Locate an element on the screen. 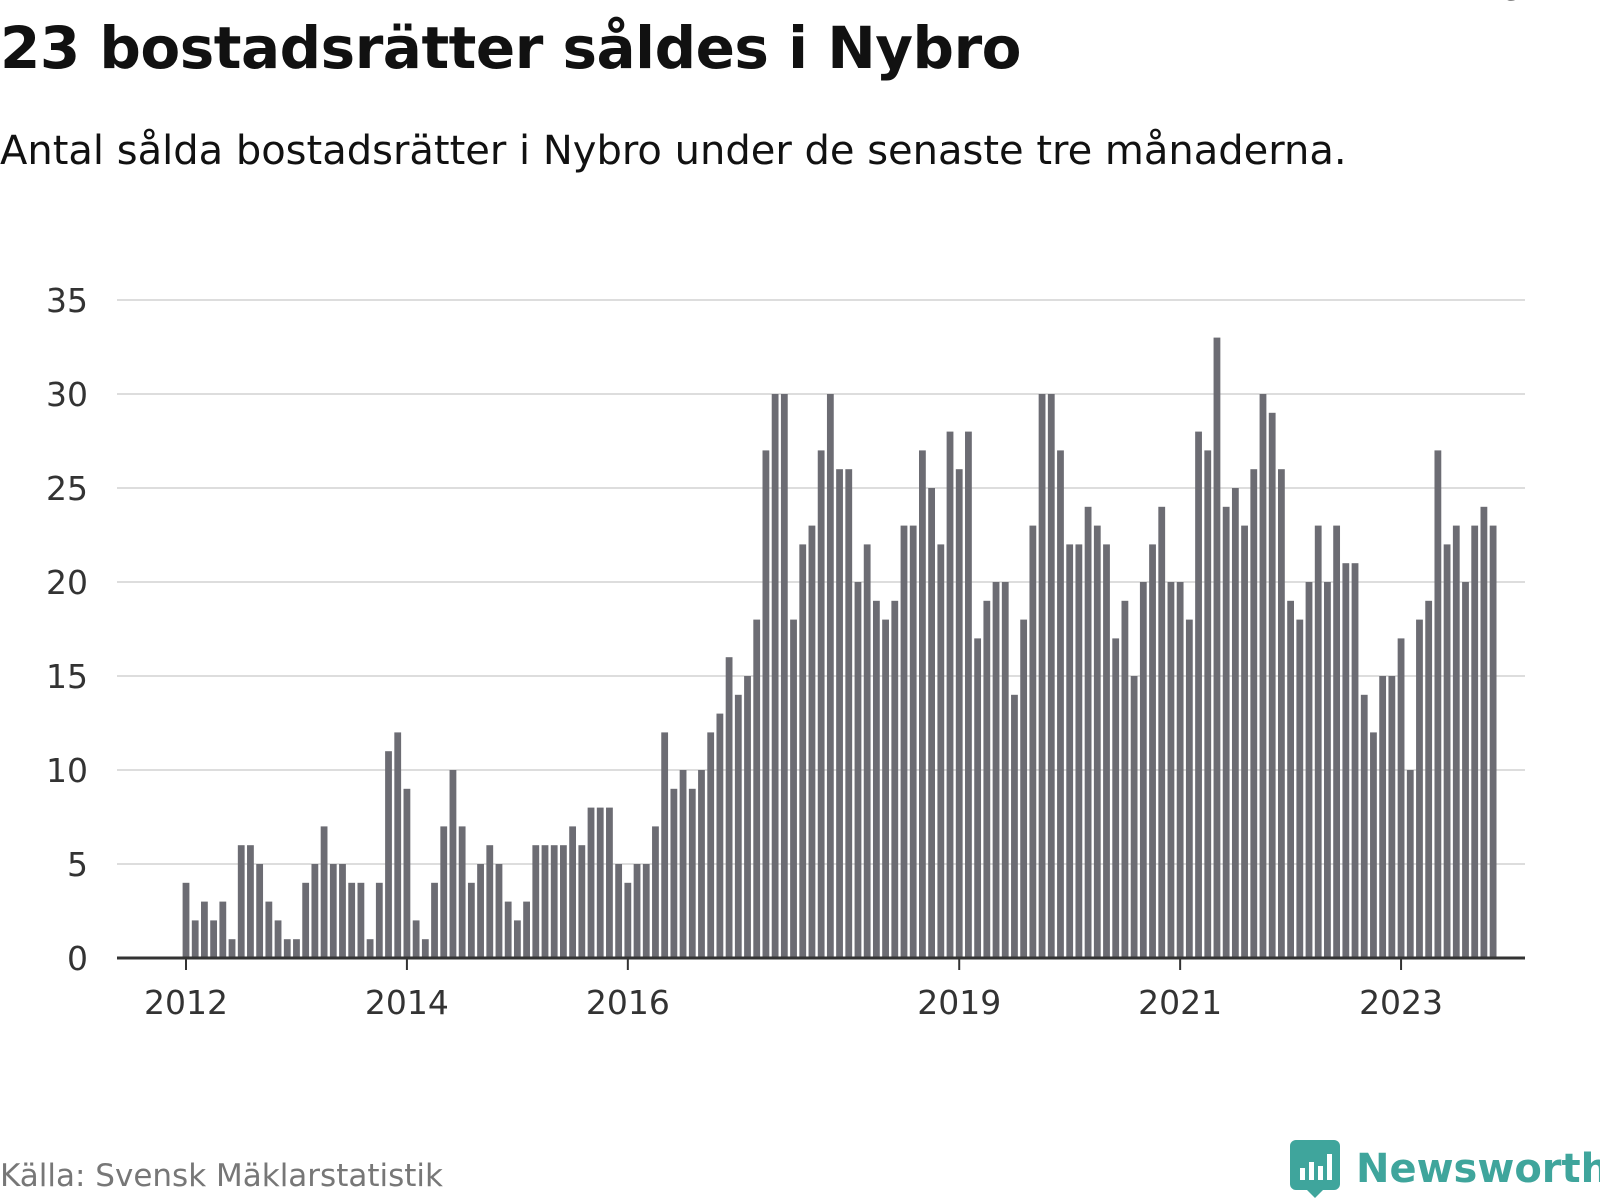 This screenshot has height=1200, width=1600. y-tick-label: 15 is located at coordinates (67, 676).